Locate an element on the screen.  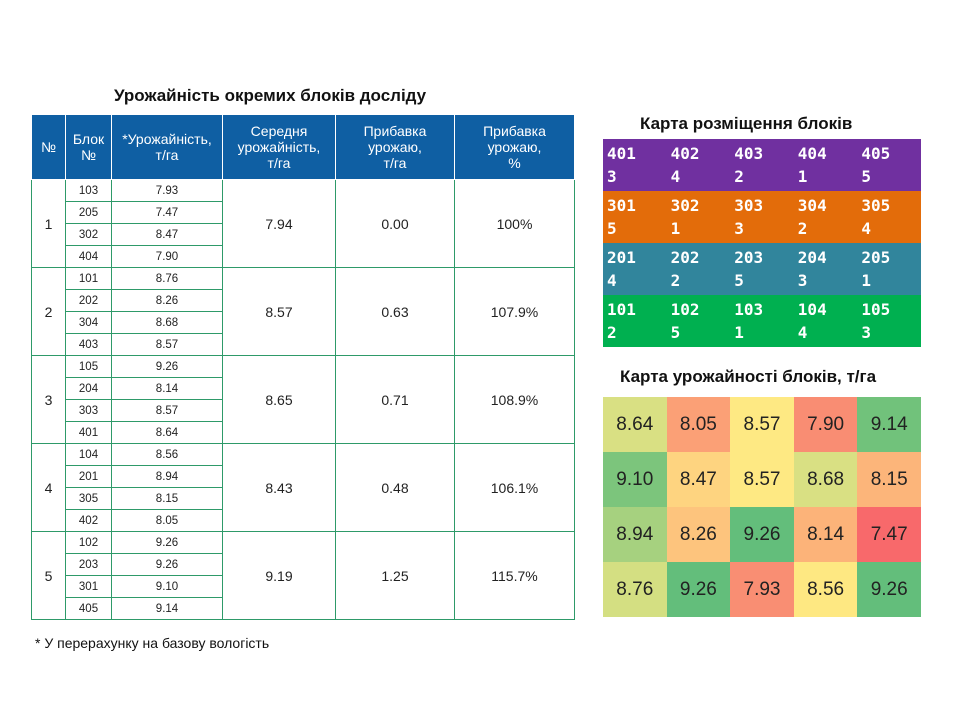
yield-cell: 8.47 is located at coordinates (167, 234).